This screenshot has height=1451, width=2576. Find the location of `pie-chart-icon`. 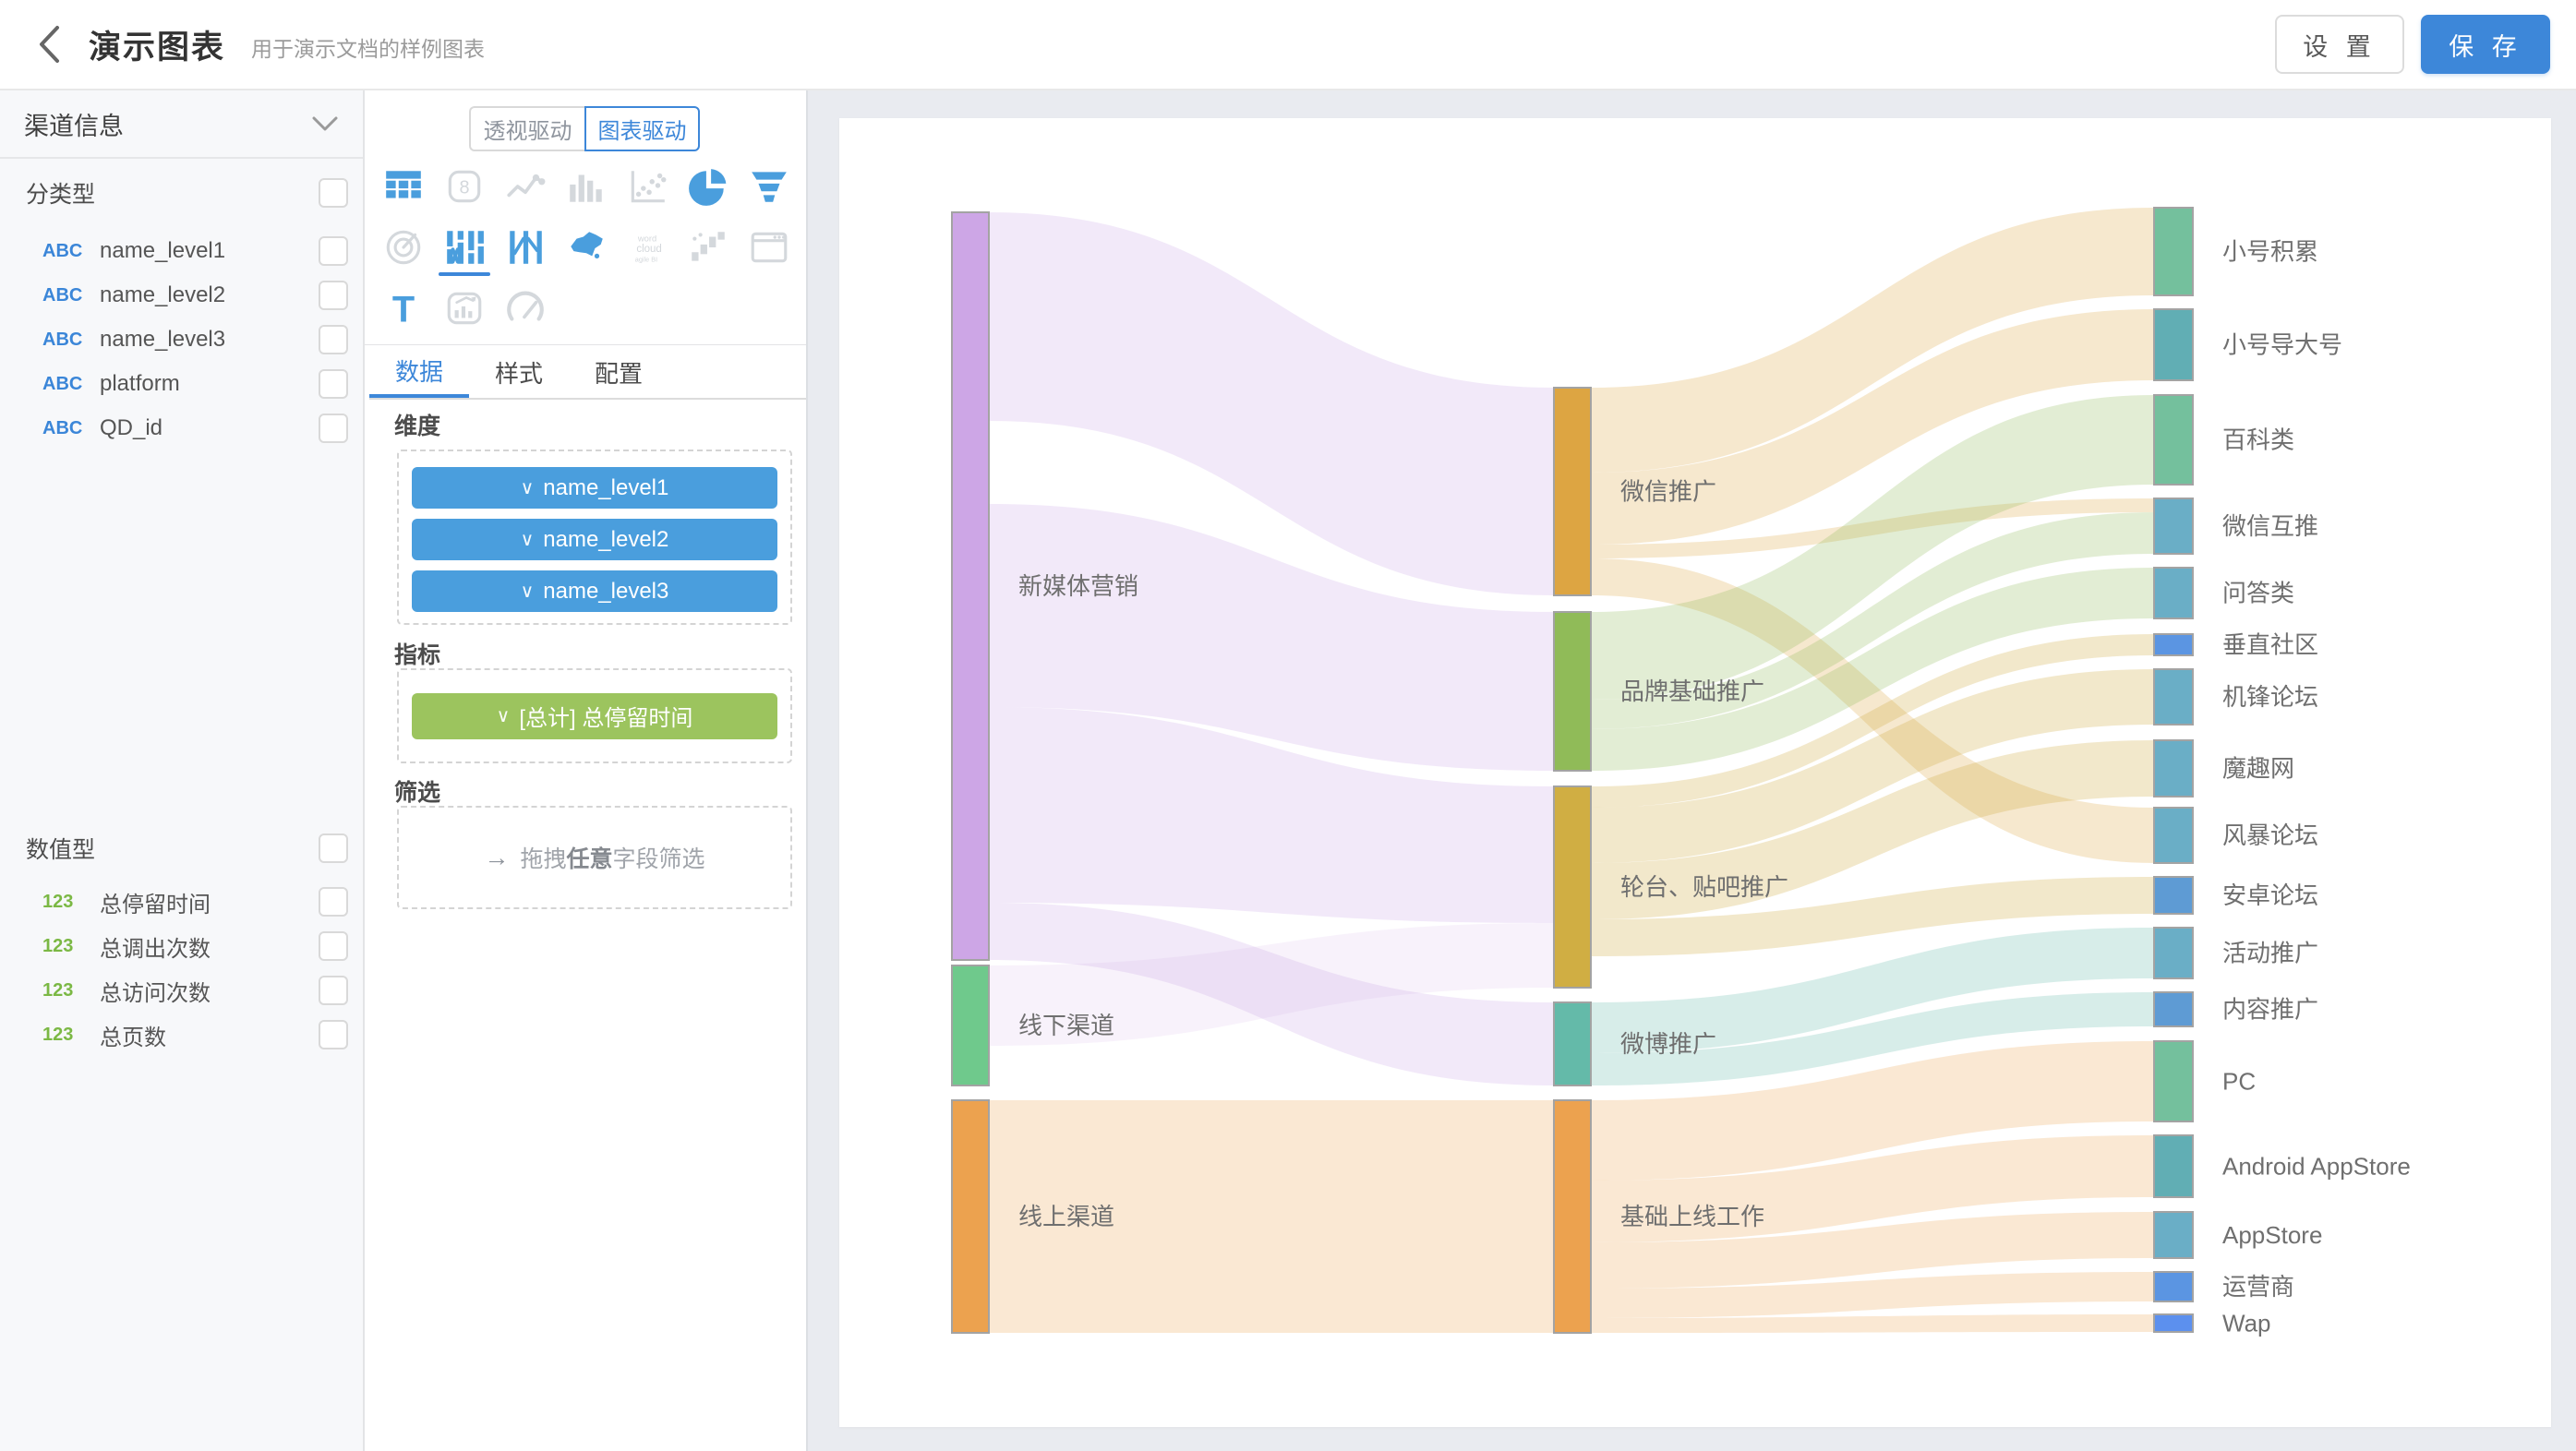

pie-chart-icon is located at coordinates (708, 187).